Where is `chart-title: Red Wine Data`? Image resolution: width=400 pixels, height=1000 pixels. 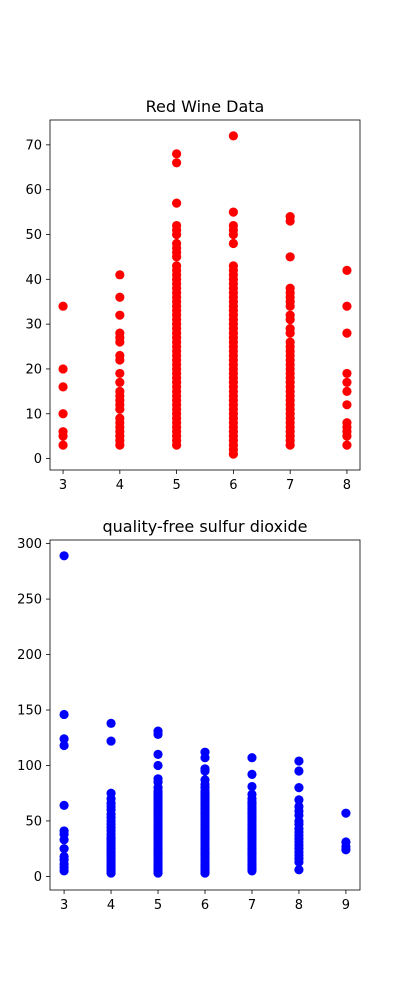
chart-title: Red Wine Data is located at coordinates (205, 106).